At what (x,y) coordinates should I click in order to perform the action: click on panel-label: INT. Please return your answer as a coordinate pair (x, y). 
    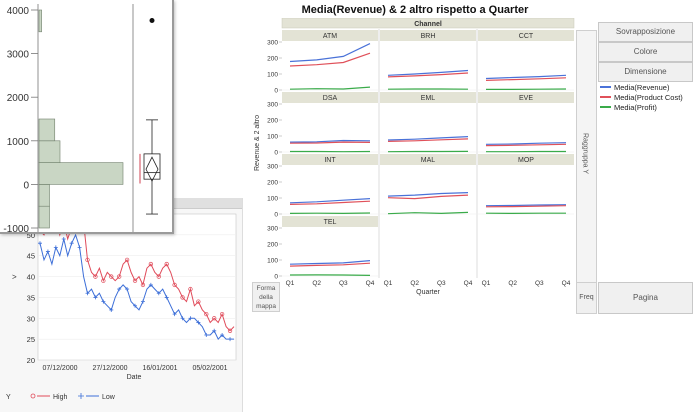
    Looking at the image, I should click on (330, 160).